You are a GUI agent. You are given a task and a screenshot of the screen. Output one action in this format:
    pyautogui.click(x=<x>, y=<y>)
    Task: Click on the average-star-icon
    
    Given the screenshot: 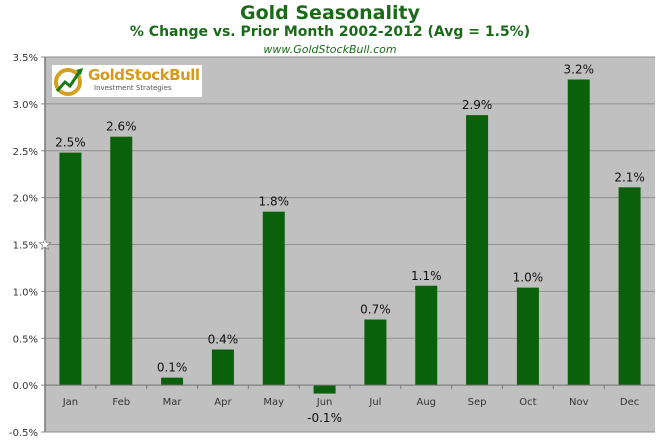 What is the action you would take?
    pyautogui.click(x=45, y=244)
    